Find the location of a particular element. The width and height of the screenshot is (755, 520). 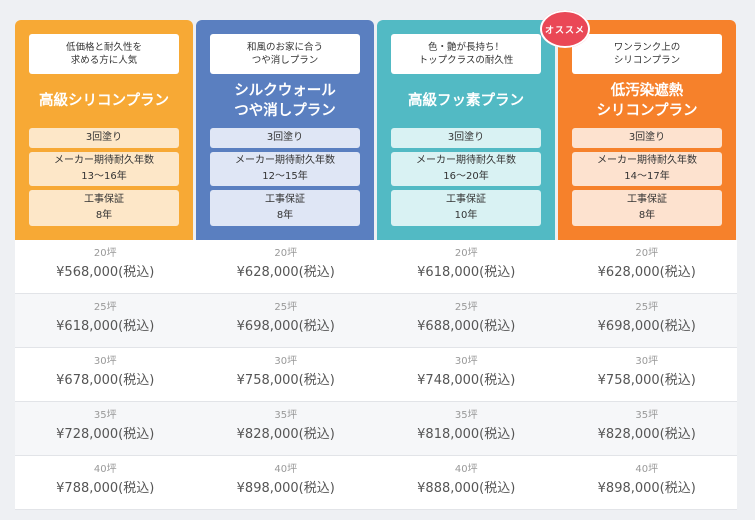

price-value: ¥618,000(税込) is located at coordinates (466, 272).